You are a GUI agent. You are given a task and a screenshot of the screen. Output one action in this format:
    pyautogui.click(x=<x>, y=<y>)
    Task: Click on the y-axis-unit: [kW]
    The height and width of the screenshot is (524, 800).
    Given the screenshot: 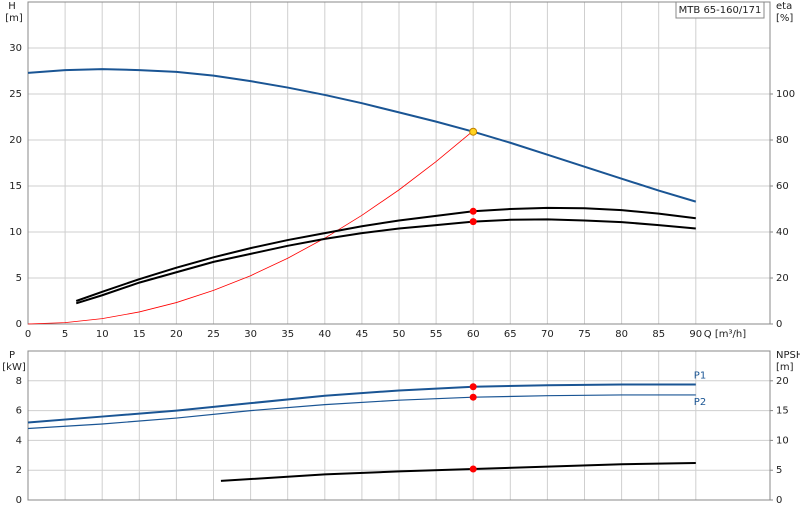 What is the action you would take?
    pyautogui.click(x=14, y=367)
    